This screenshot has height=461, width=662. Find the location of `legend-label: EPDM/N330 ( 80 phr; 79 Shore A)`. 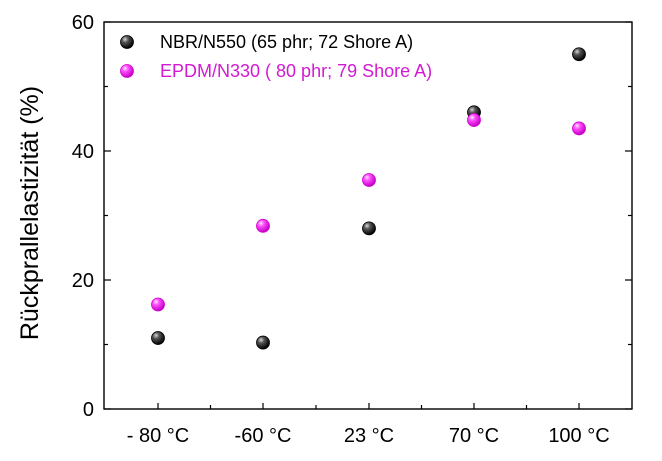

legend-label: EPDM/N330 ( 80 phr; 79 Shore A) is located at coordinates (296, 71).